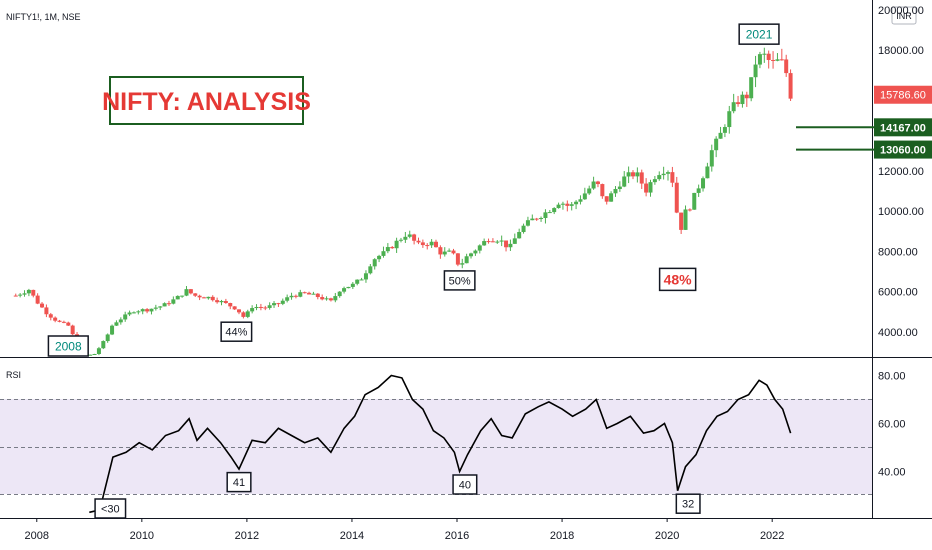 The image size is (932, 550). What do you see at coordinates (898, 252) in the screenshot?
I see `price-tick-label: 8000.00` at bounding box center [898, 252].